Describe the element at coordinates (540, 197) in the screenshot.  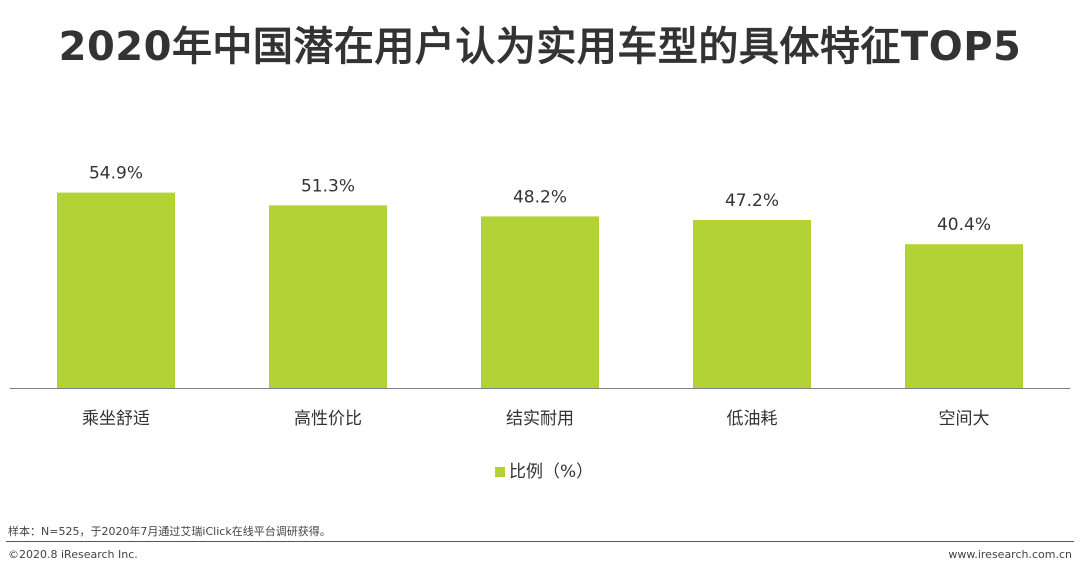
I see `bar-value-label: 48.2%` at that location.